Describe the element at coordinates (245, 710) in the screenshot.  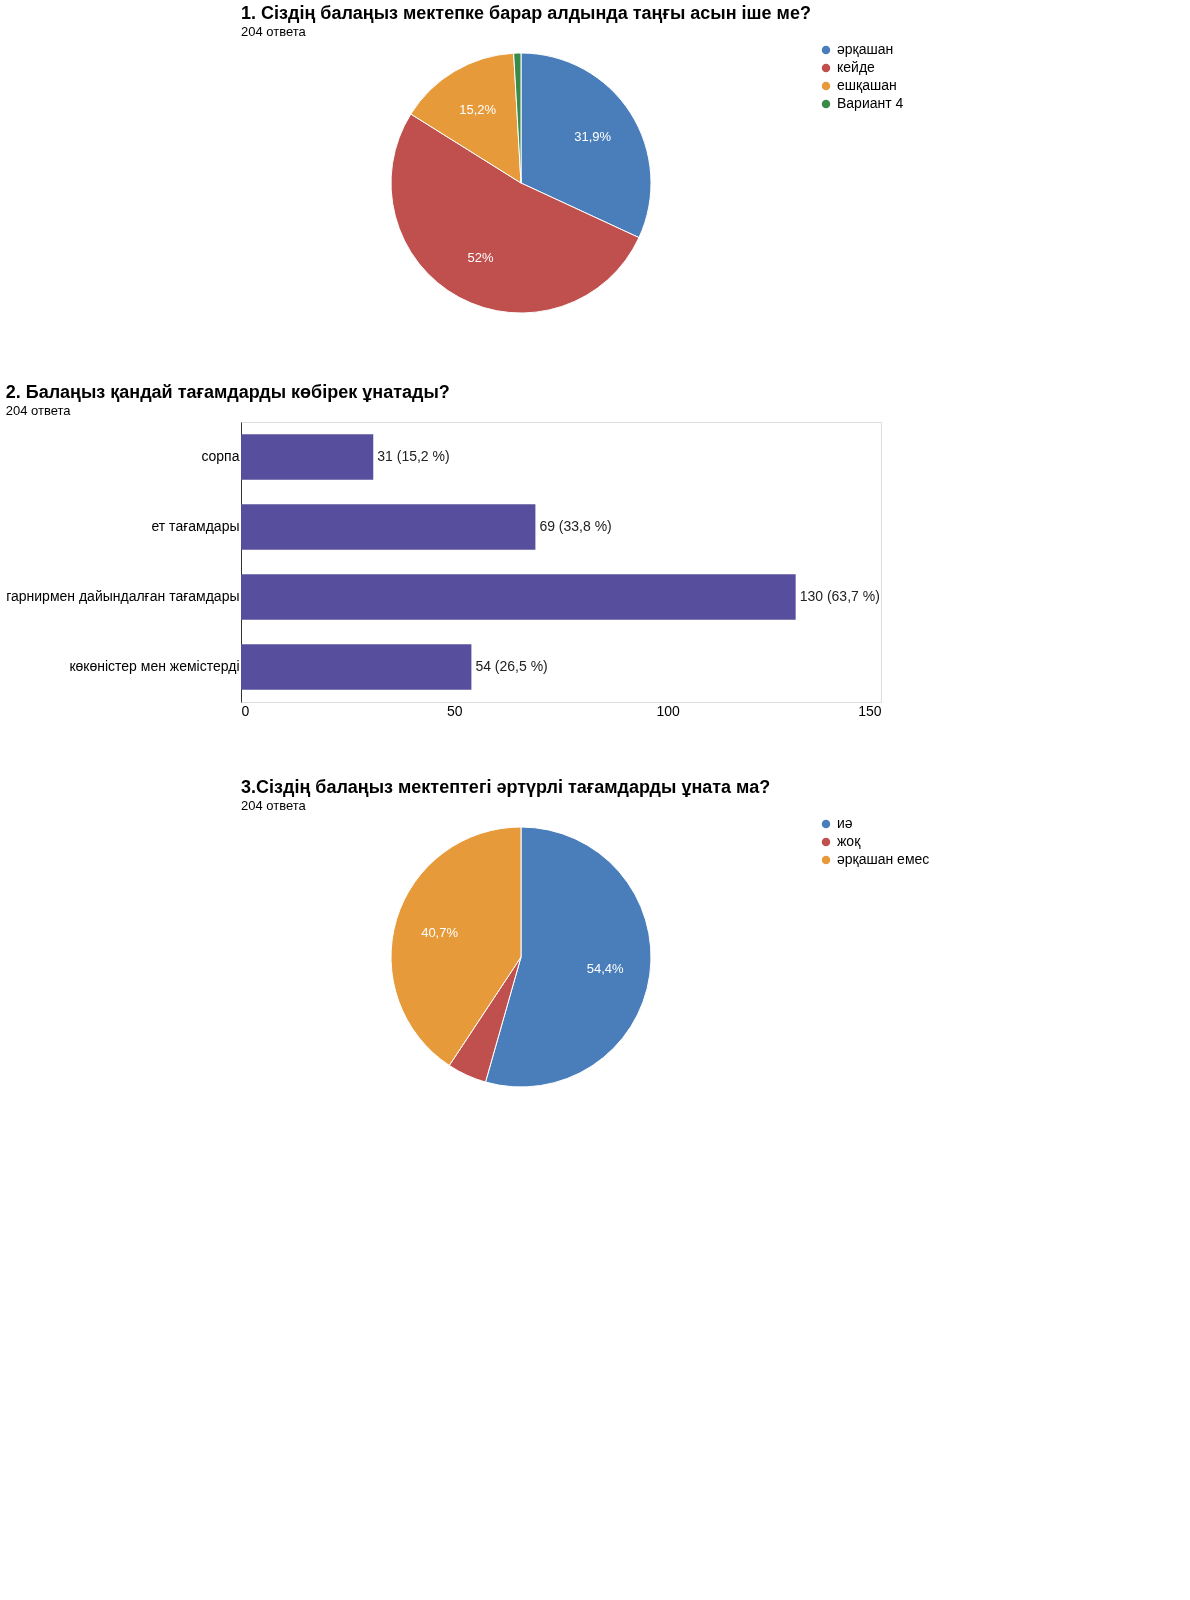
I see `x-tick-label: 0` at that location.